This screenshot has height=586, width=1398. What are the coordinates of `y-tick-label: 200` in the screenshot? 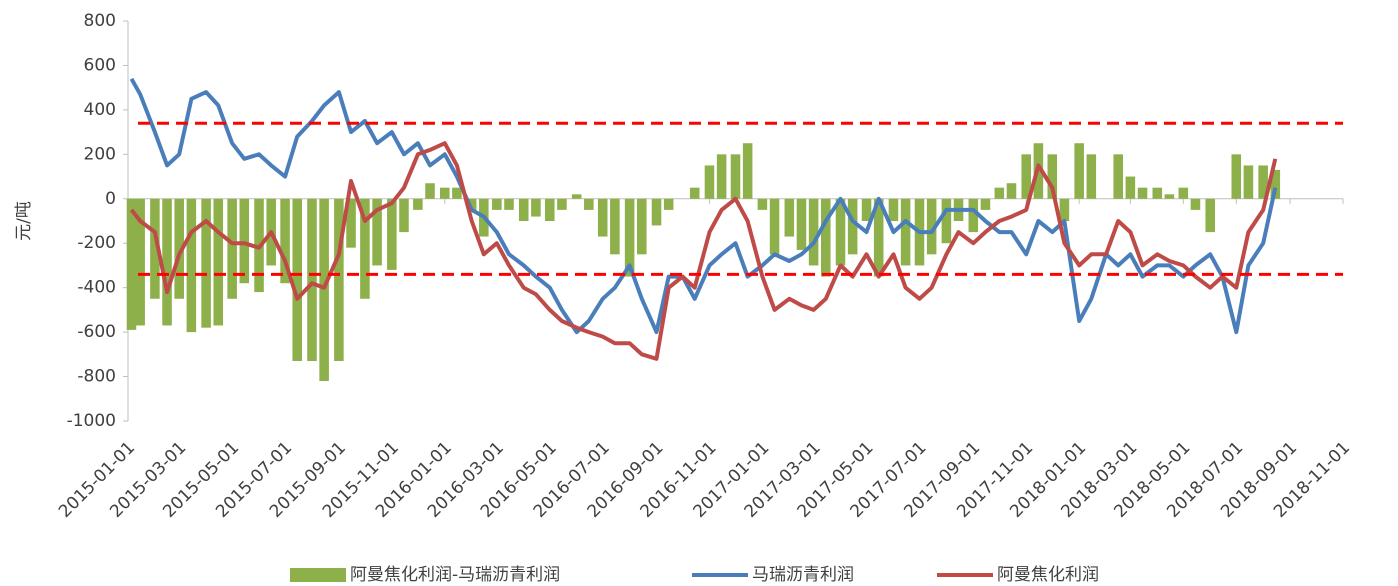 It's located at (100, 154).